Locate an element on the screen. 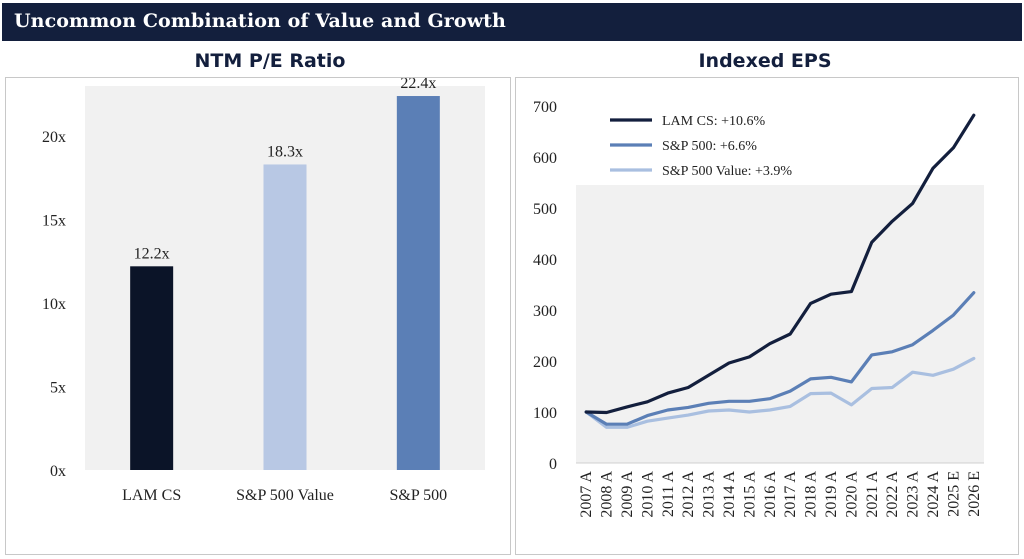  eps-y-tick-label: 600 is located at coordinates (545, 158).